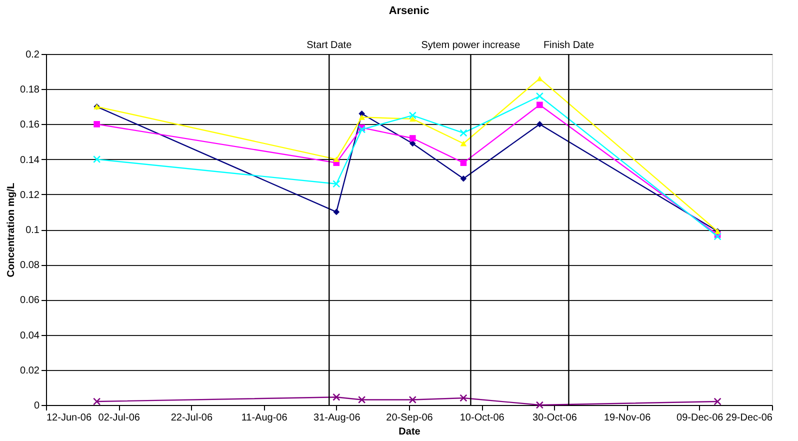 The image size is (798, 441). What do you see at coordinates (555, 418) in the screenshot?
I see `x-tick-label: 30-Oct-06` at bounding box center [555, 418].